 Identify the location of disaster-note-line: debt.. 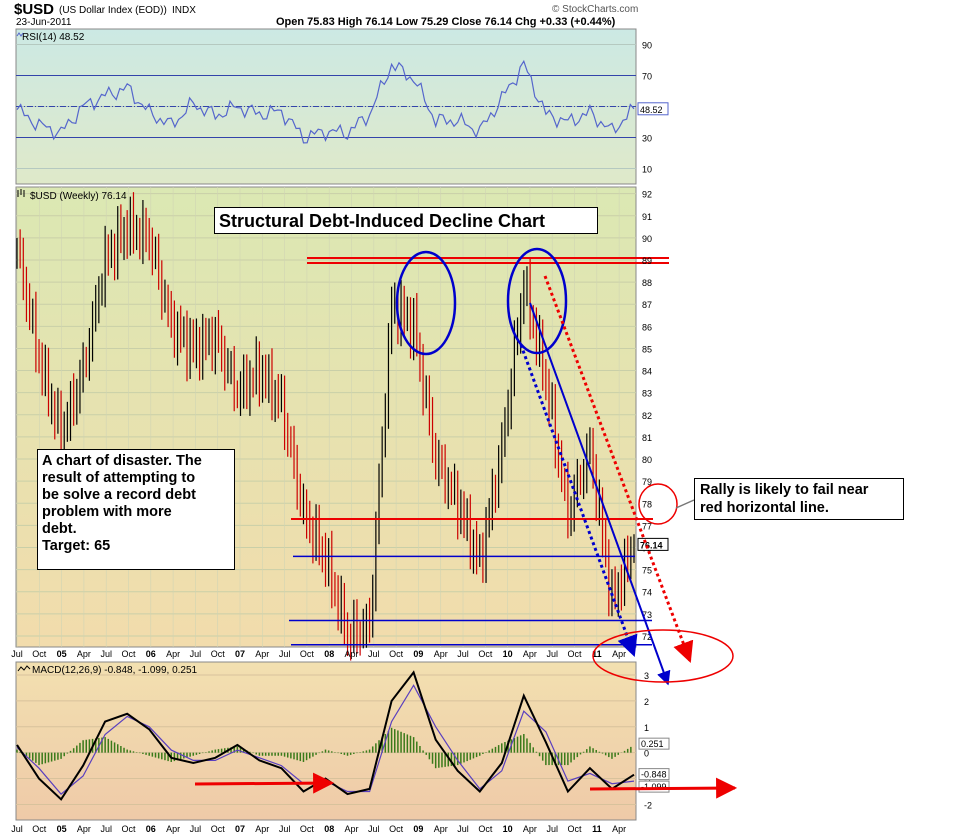
(59, 529).